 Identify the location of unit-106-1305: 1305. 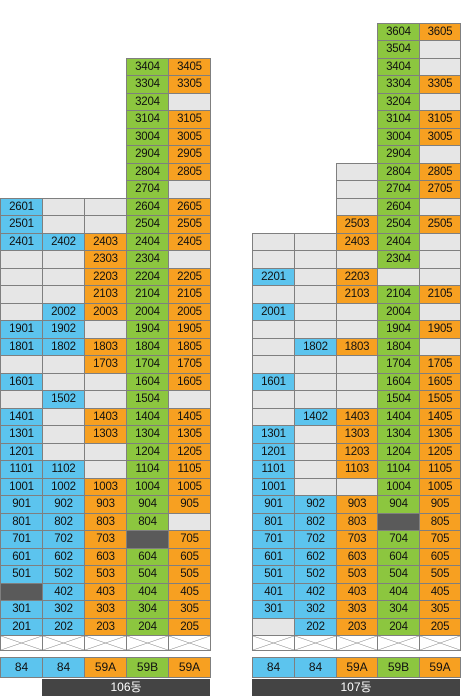
(189, 434).